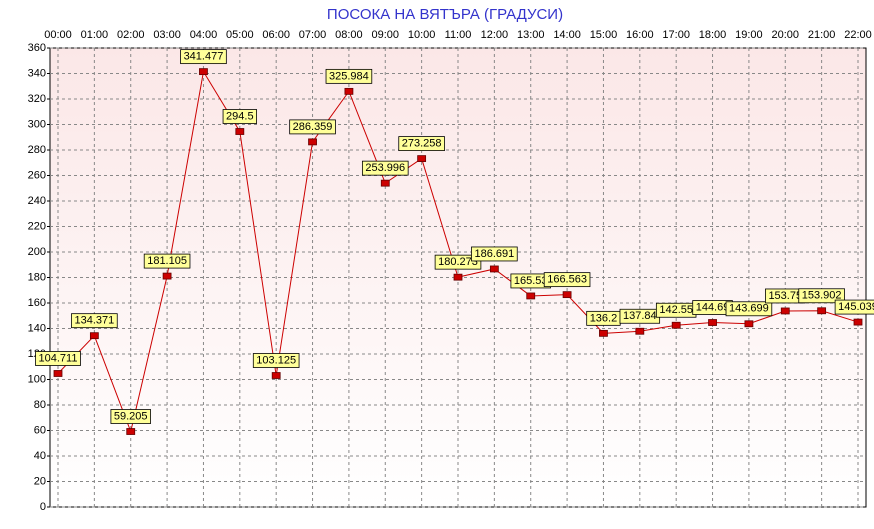 The width and height of the screenshot is (874, 529). Describe the element at coordinates (640, 35) in the screenshot. I see `x-tick-label: 16:00` at that location.